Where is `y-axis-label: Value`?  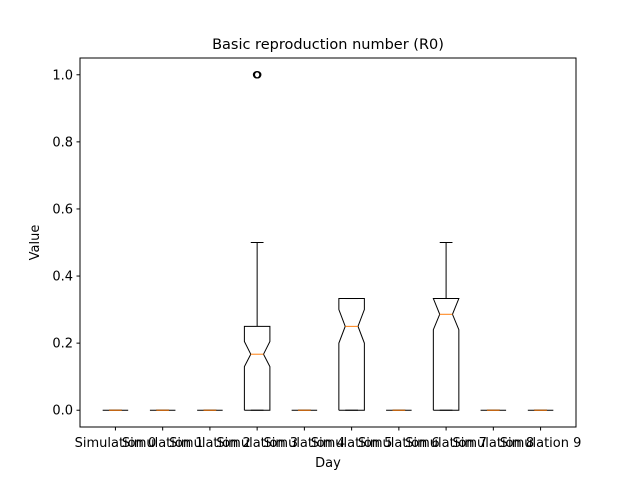
y-axis-label: Value is located at coordinates (35, 243).